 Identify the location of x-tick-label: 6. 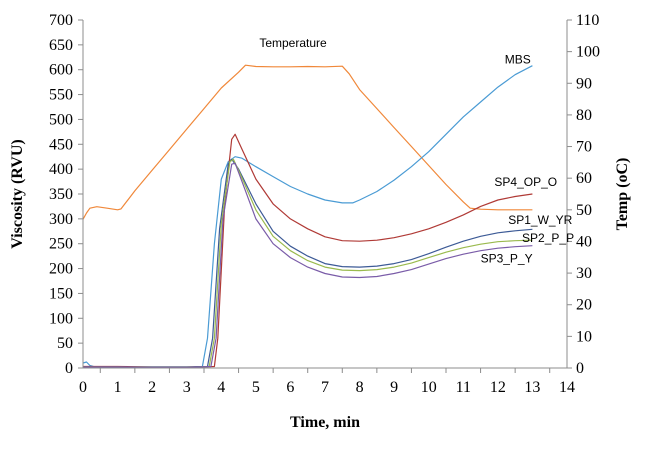
(290, 387).